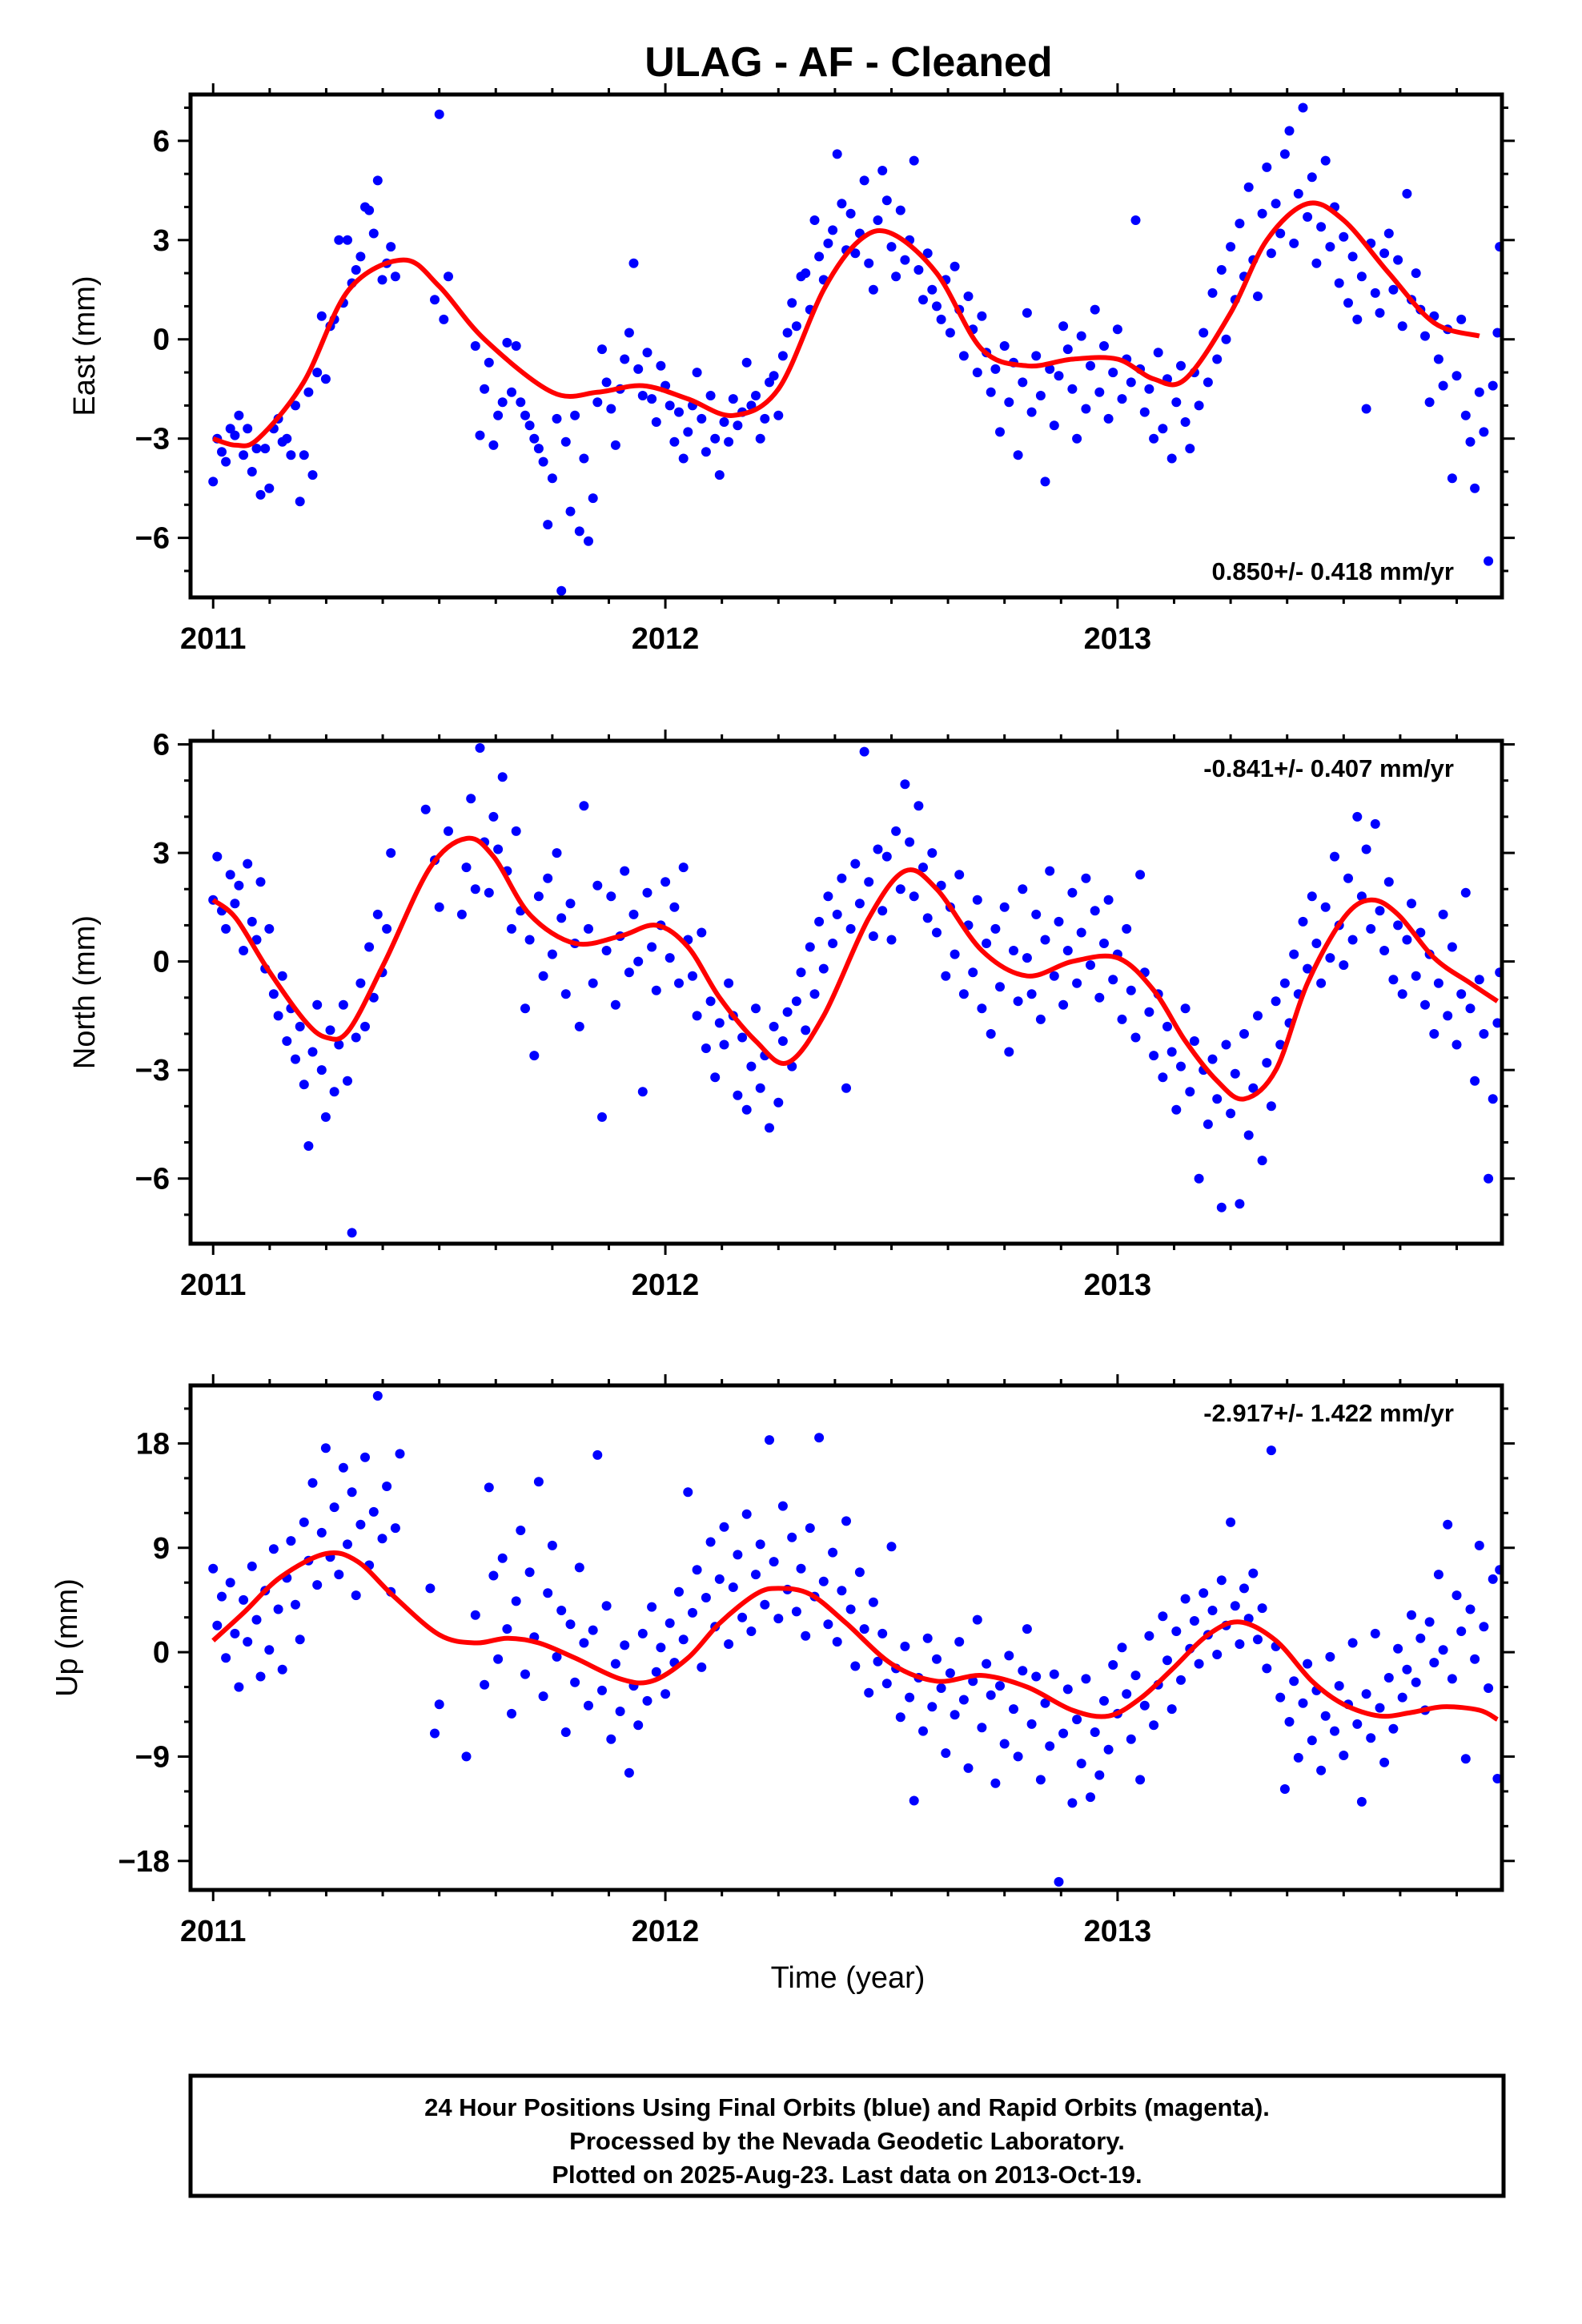 This screenshot has width=1582, height=2324. I want to click on north-y-tick-label: 3, so click(161, 853).